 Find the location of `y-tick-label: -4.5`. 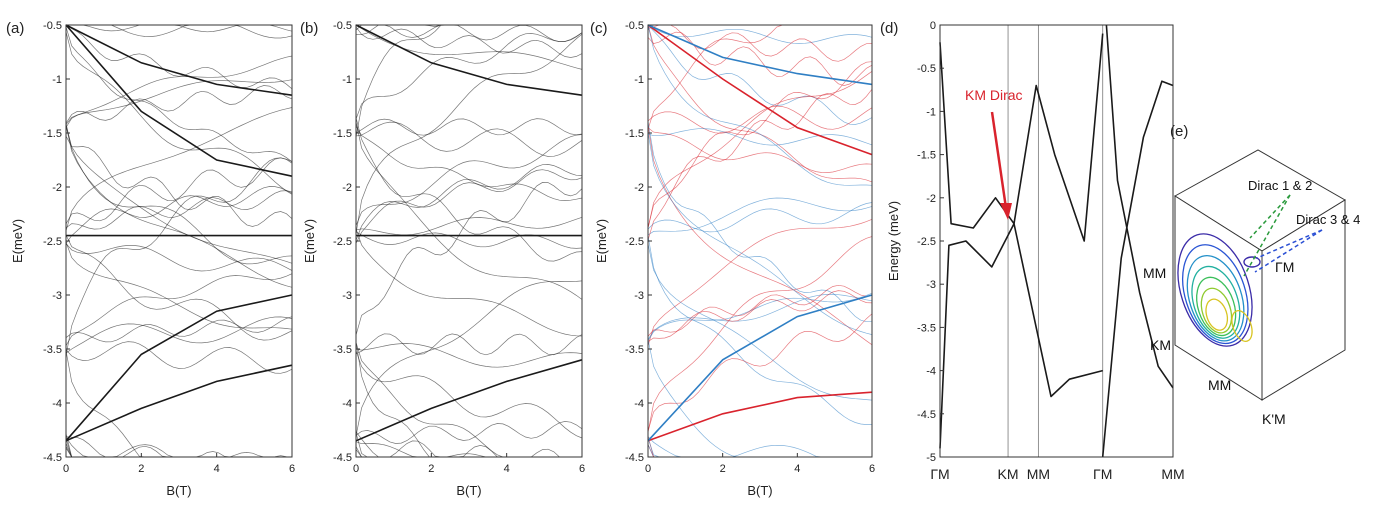

y-tick-label: -4.5 is located at coordinates (634, 458).